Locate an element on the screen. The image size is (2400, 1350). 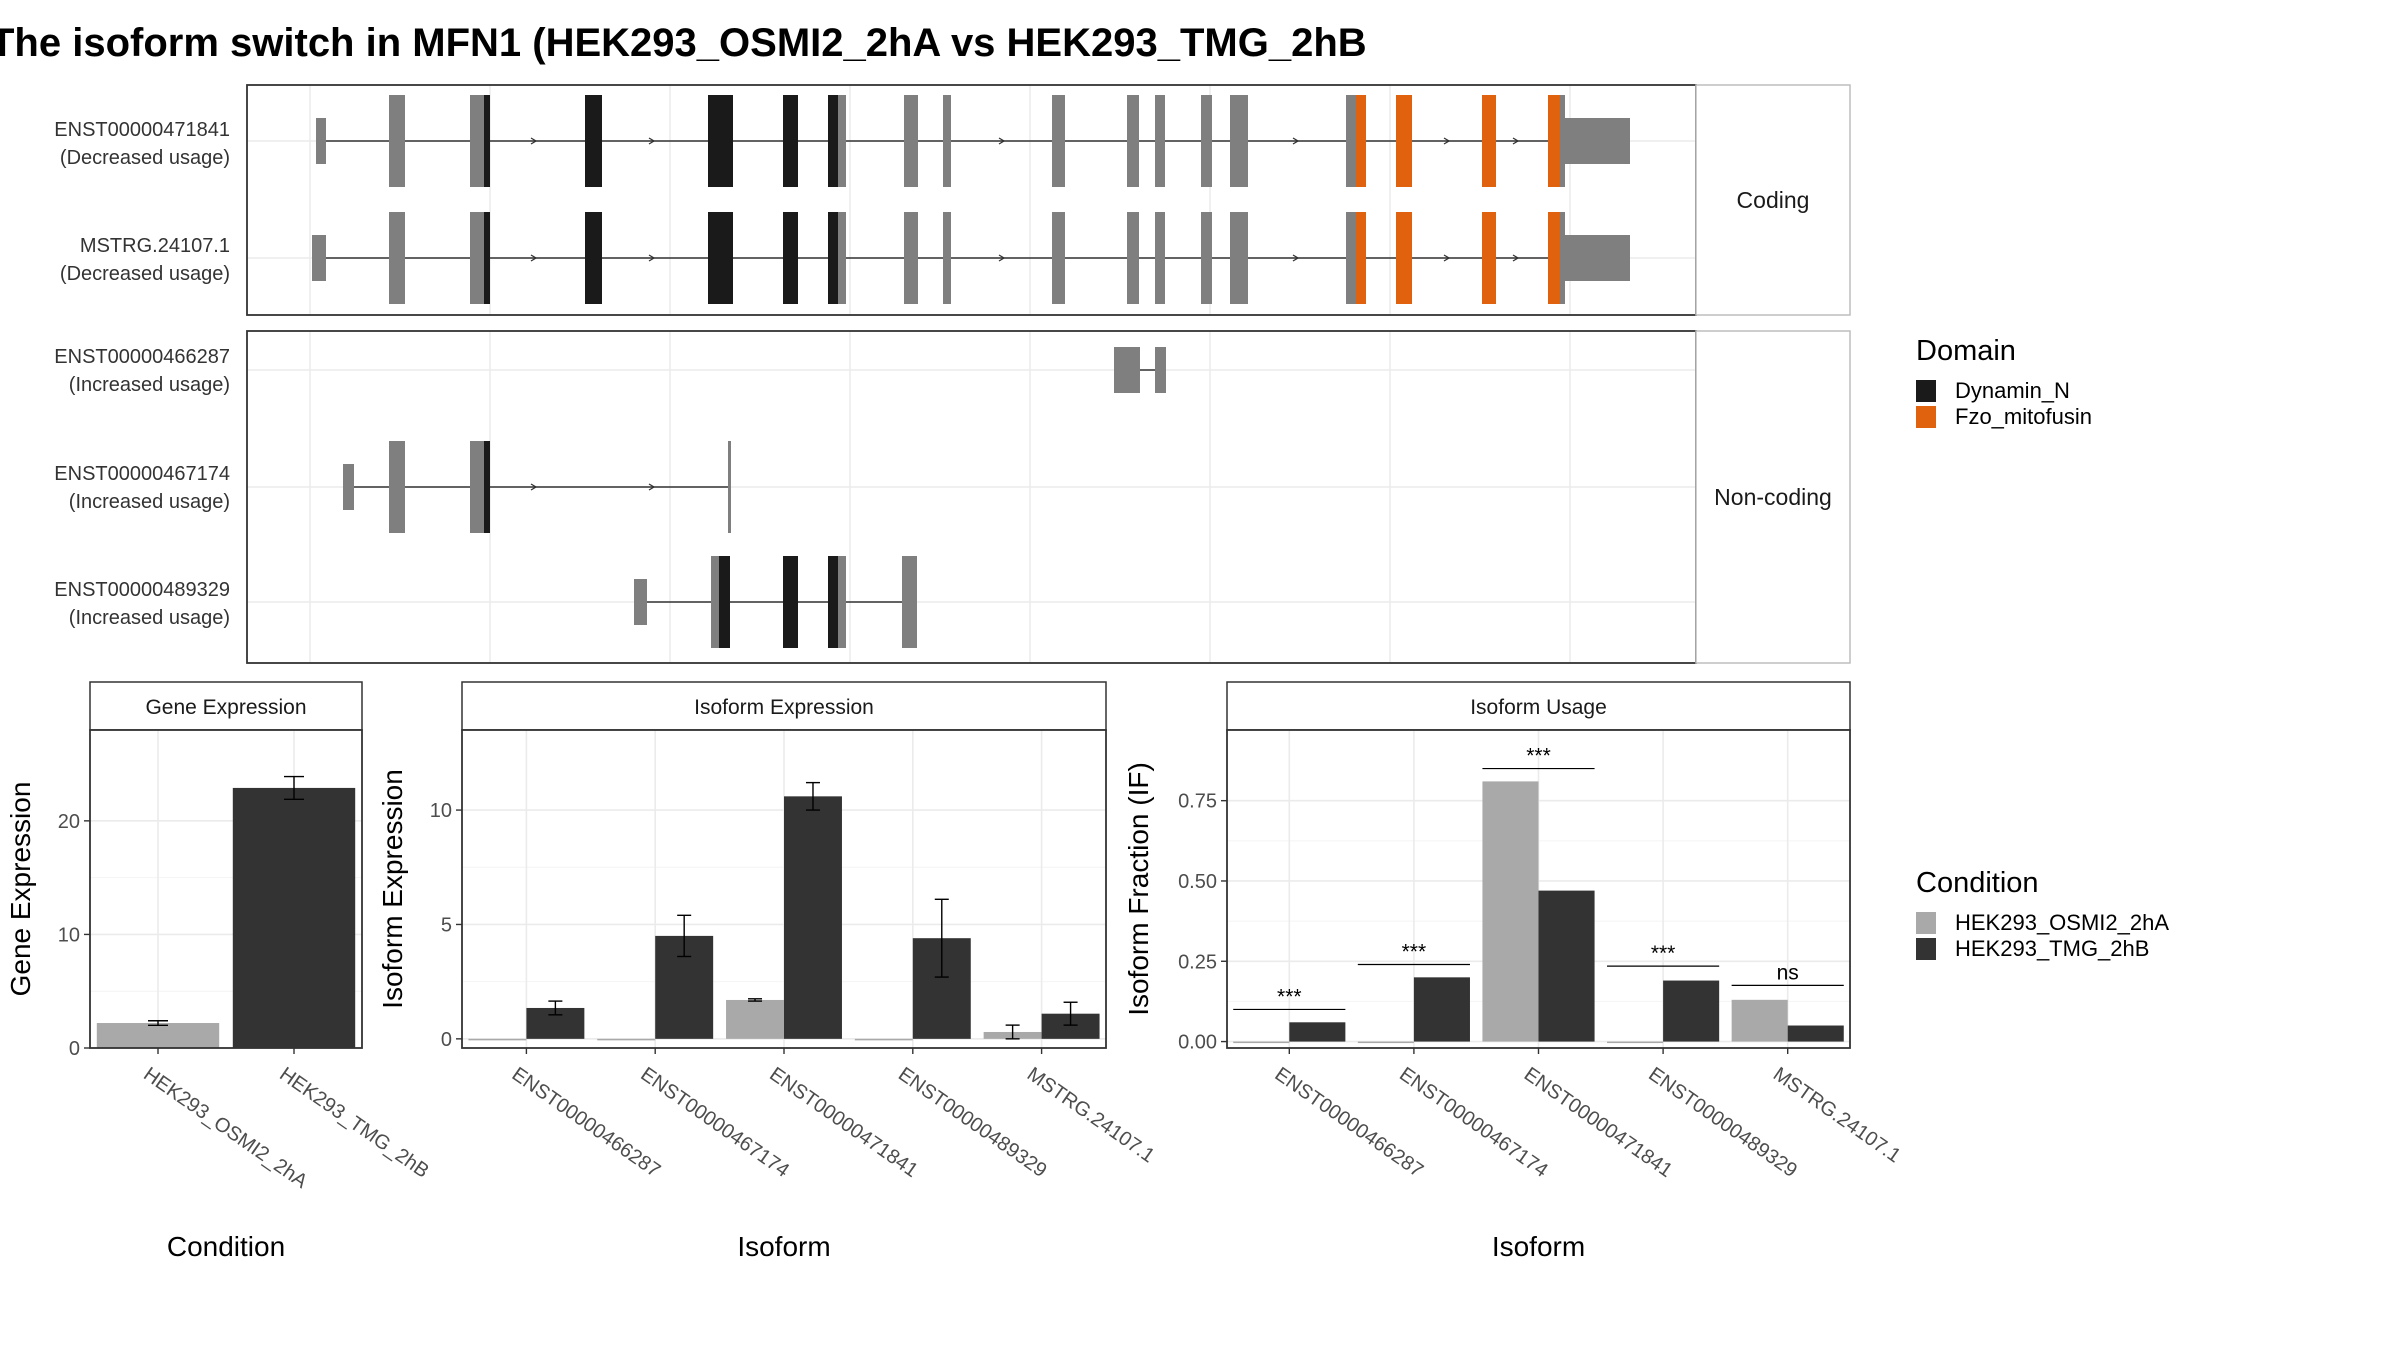
panel-background is located at coordinates (971, 497).